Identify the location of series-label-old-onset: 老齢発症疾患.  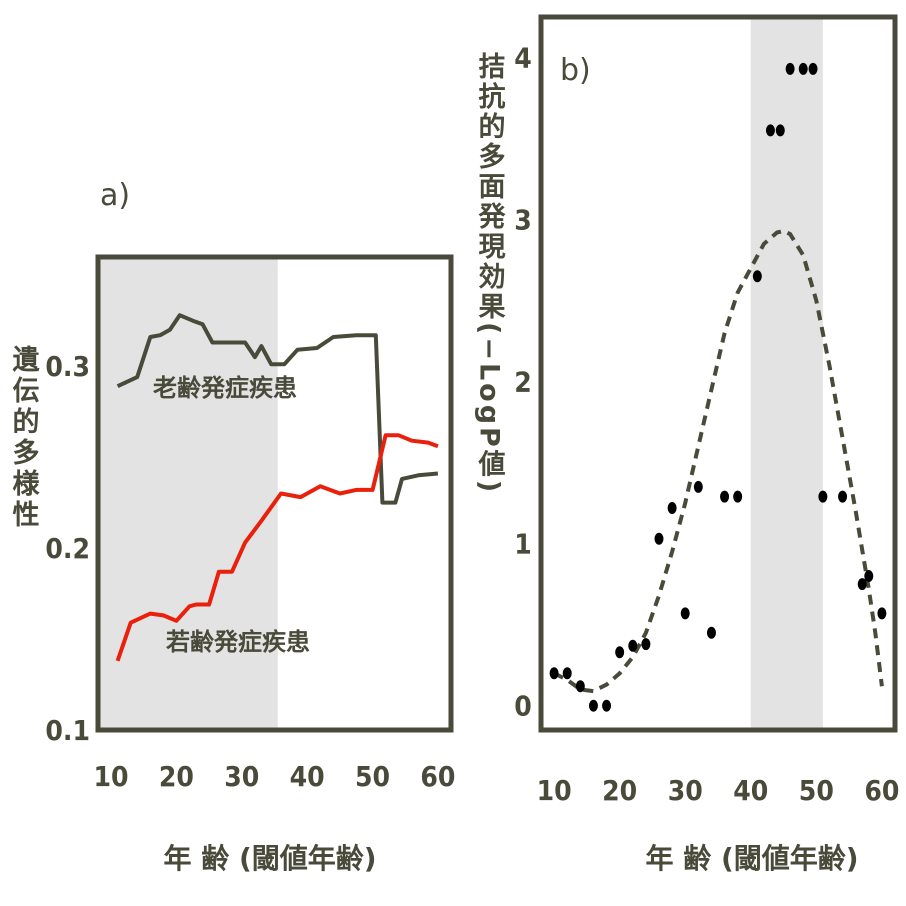
(225, 388).